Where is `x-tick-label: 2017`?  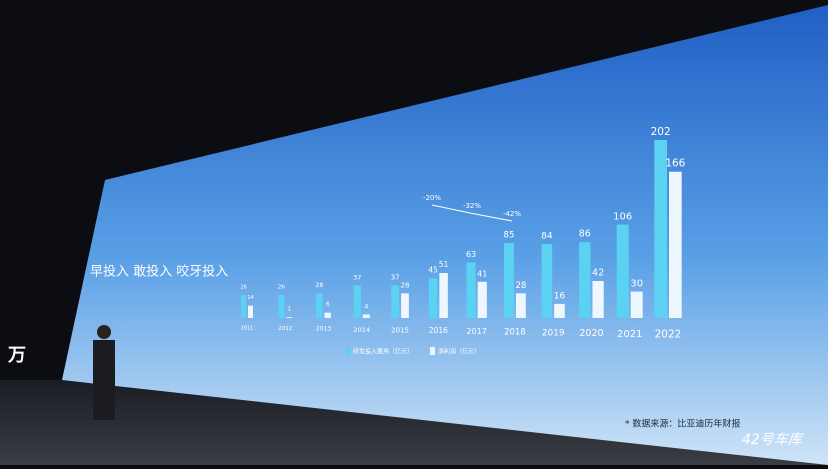
x-tick-label: 2017 is located at coordinates (476, 331).